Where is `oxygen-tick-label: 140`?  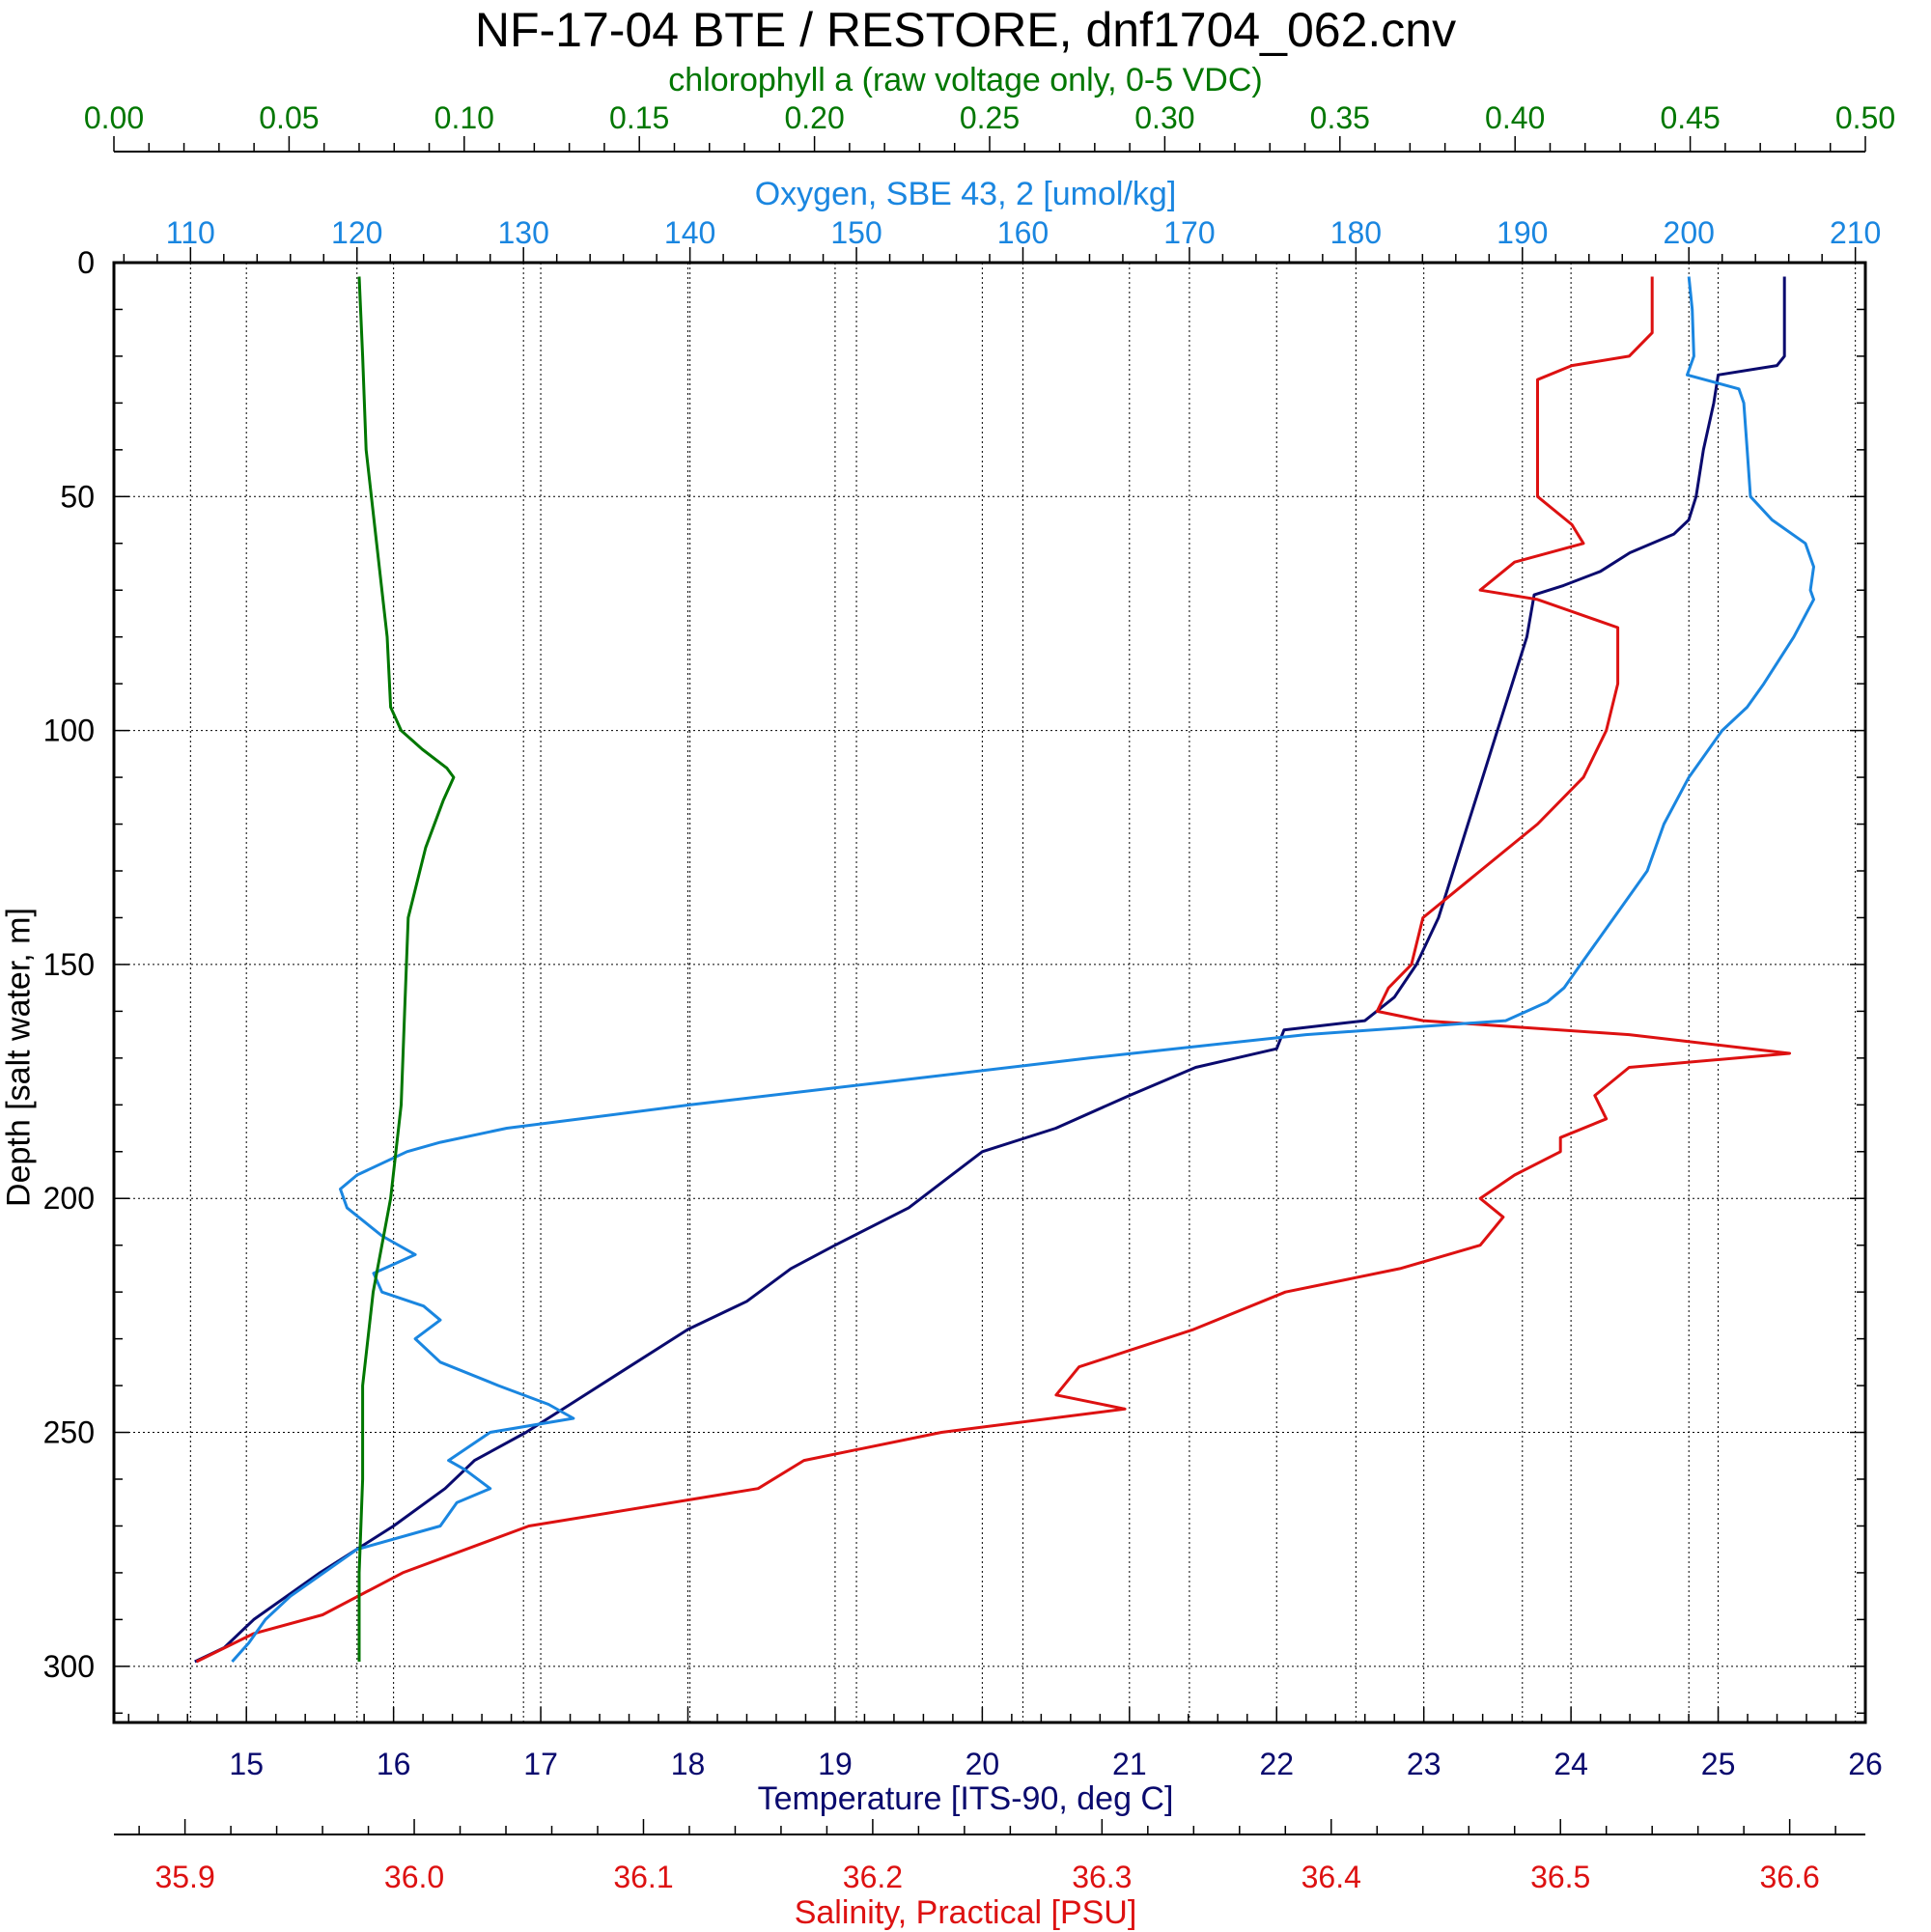
oxygen-tick-label: 140 is located at coordinates (689, 233).